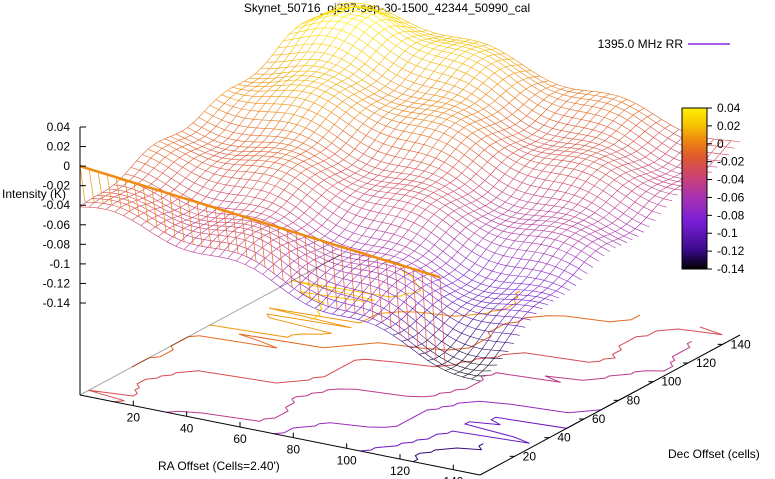 This screenshot has width=775, height=479. I want to click on x-tick-label: 100, so click(347, 460).